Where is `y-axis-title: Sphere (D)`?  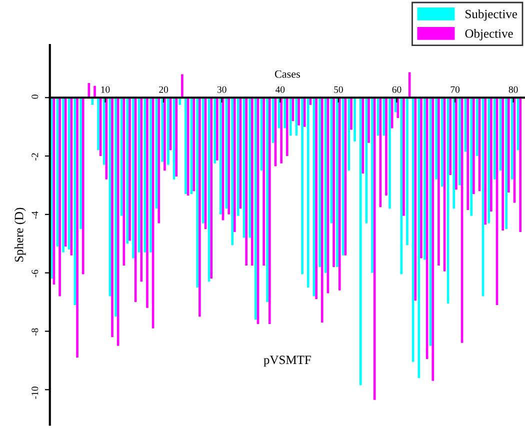 y-axis-title: Sphere (D) is located at coordinates (20, 235).